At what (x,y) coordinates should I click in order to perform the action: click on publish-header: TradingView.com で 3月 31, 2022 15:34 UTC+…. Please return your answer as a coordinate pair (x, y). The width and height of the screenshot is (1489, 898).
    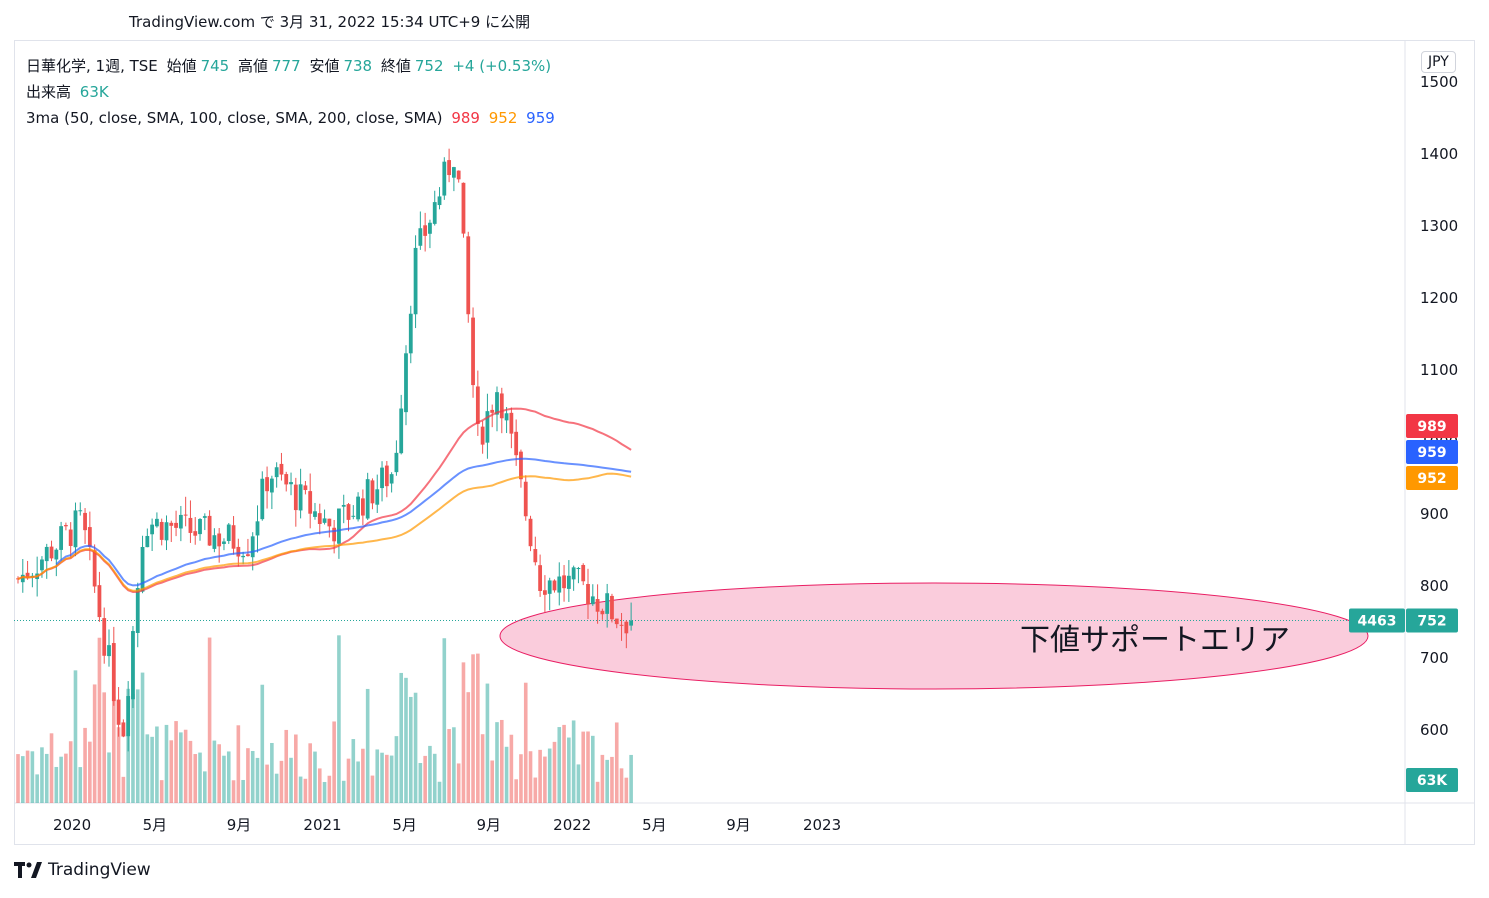
    Looking at the image, I should click on (330, 22).